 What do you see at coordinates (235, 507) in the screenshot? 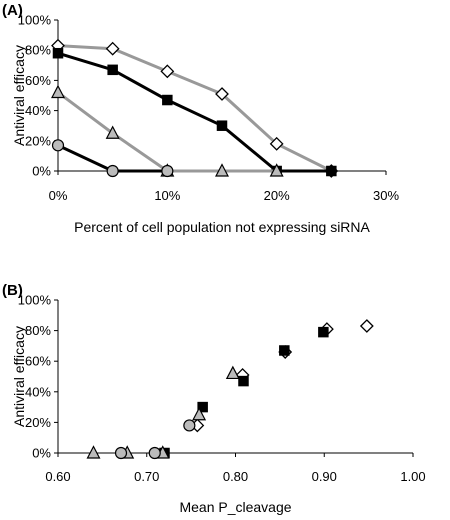
I see `x-axis-label: Mean P_cleavage` at bounding box center [235, 507].